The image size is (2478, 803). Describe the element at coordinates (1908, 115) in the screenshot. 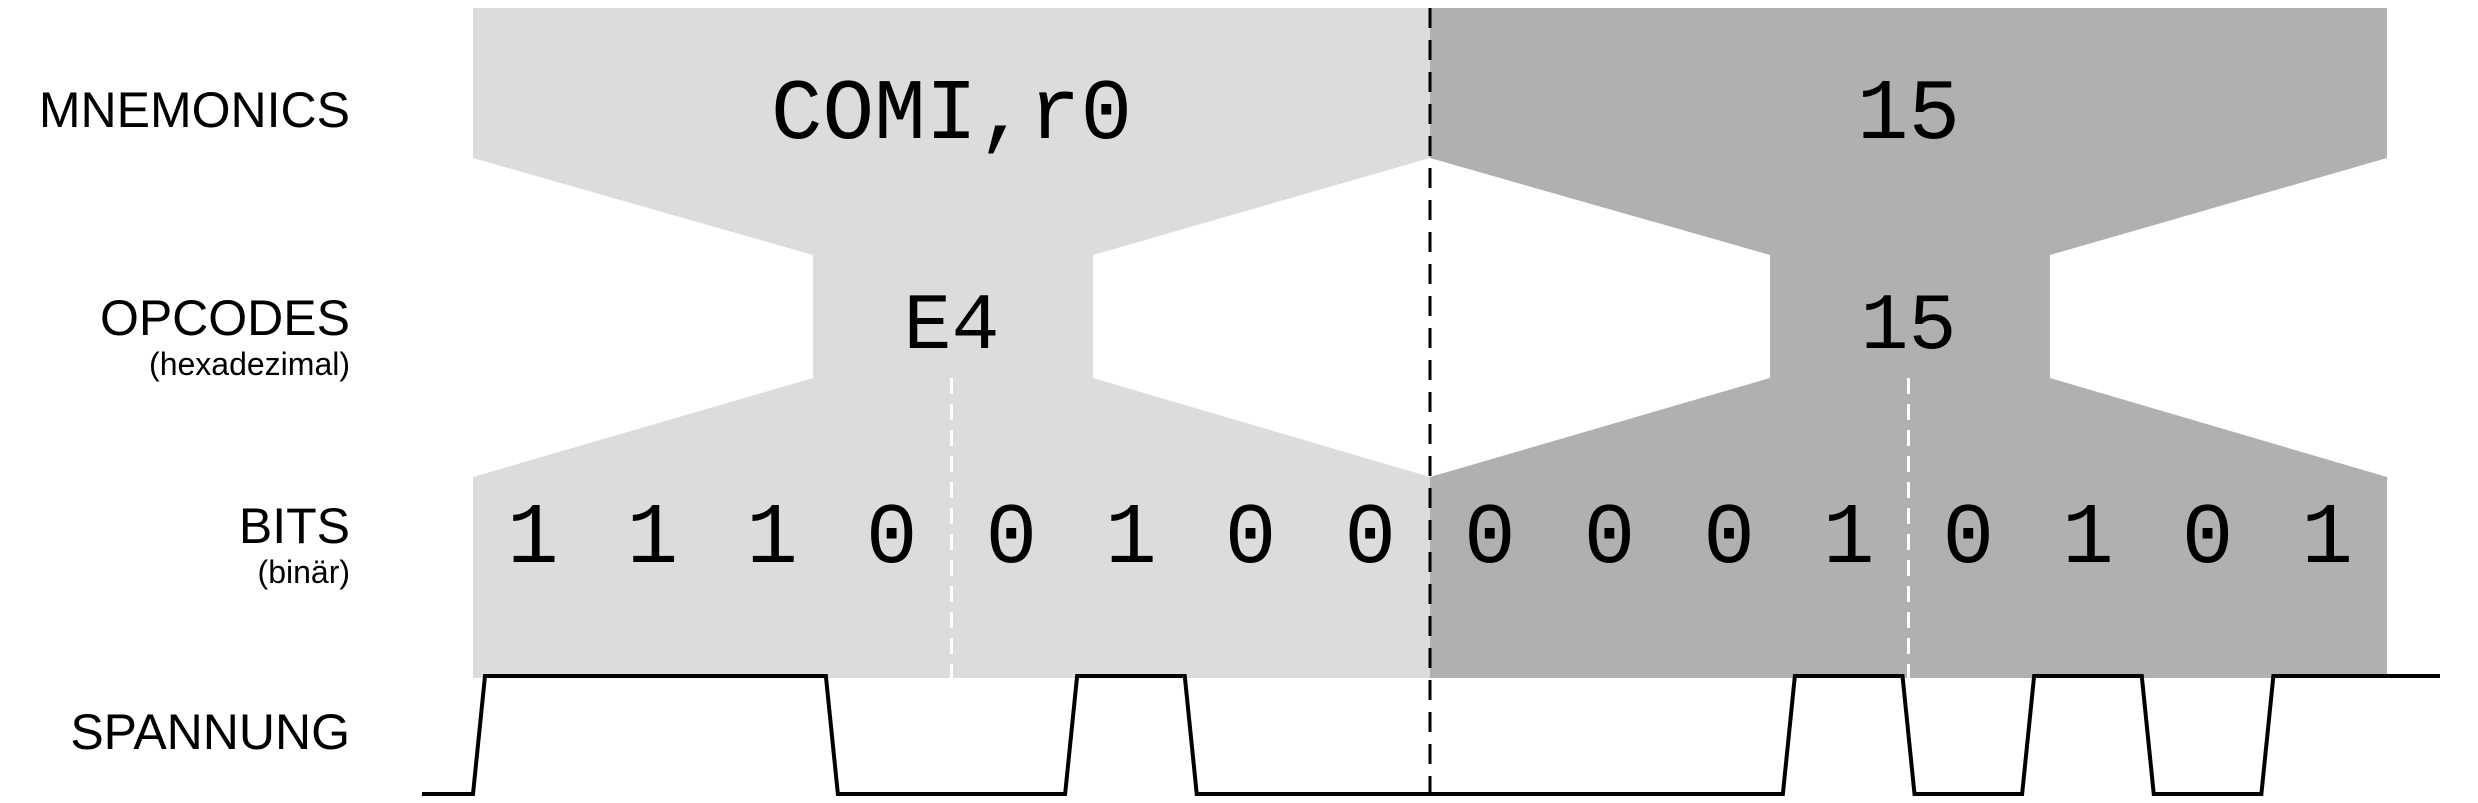

I see `mnemonic-text: 15` at that location.